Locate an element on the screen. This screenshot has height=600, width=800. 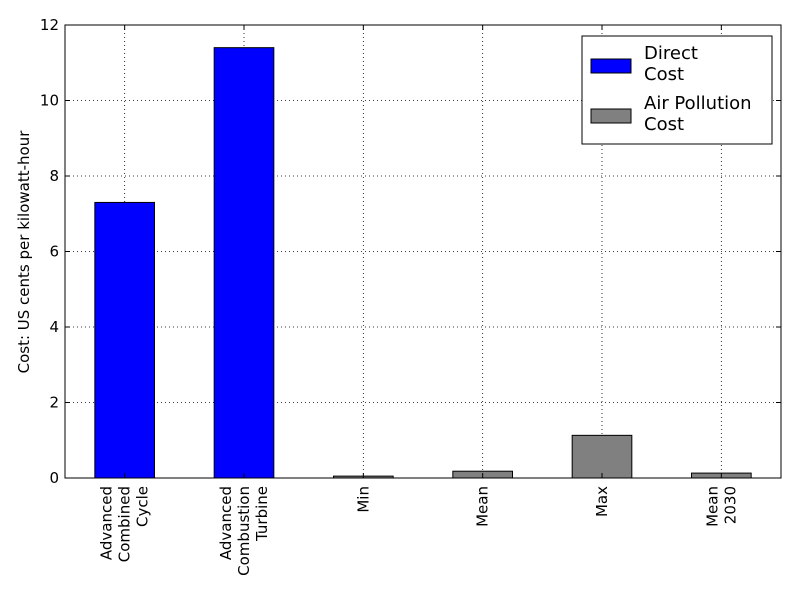
legend-box is located at coordinates (677, 90).